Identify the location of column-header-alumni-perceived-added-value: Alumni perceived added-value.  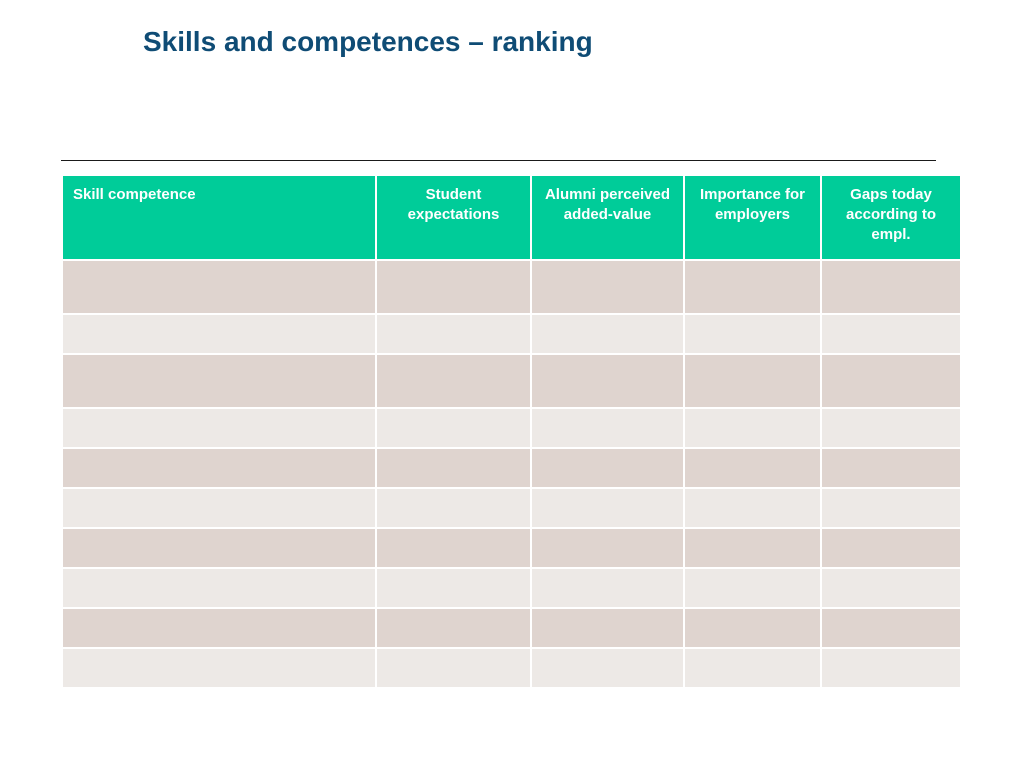
(607, 217).